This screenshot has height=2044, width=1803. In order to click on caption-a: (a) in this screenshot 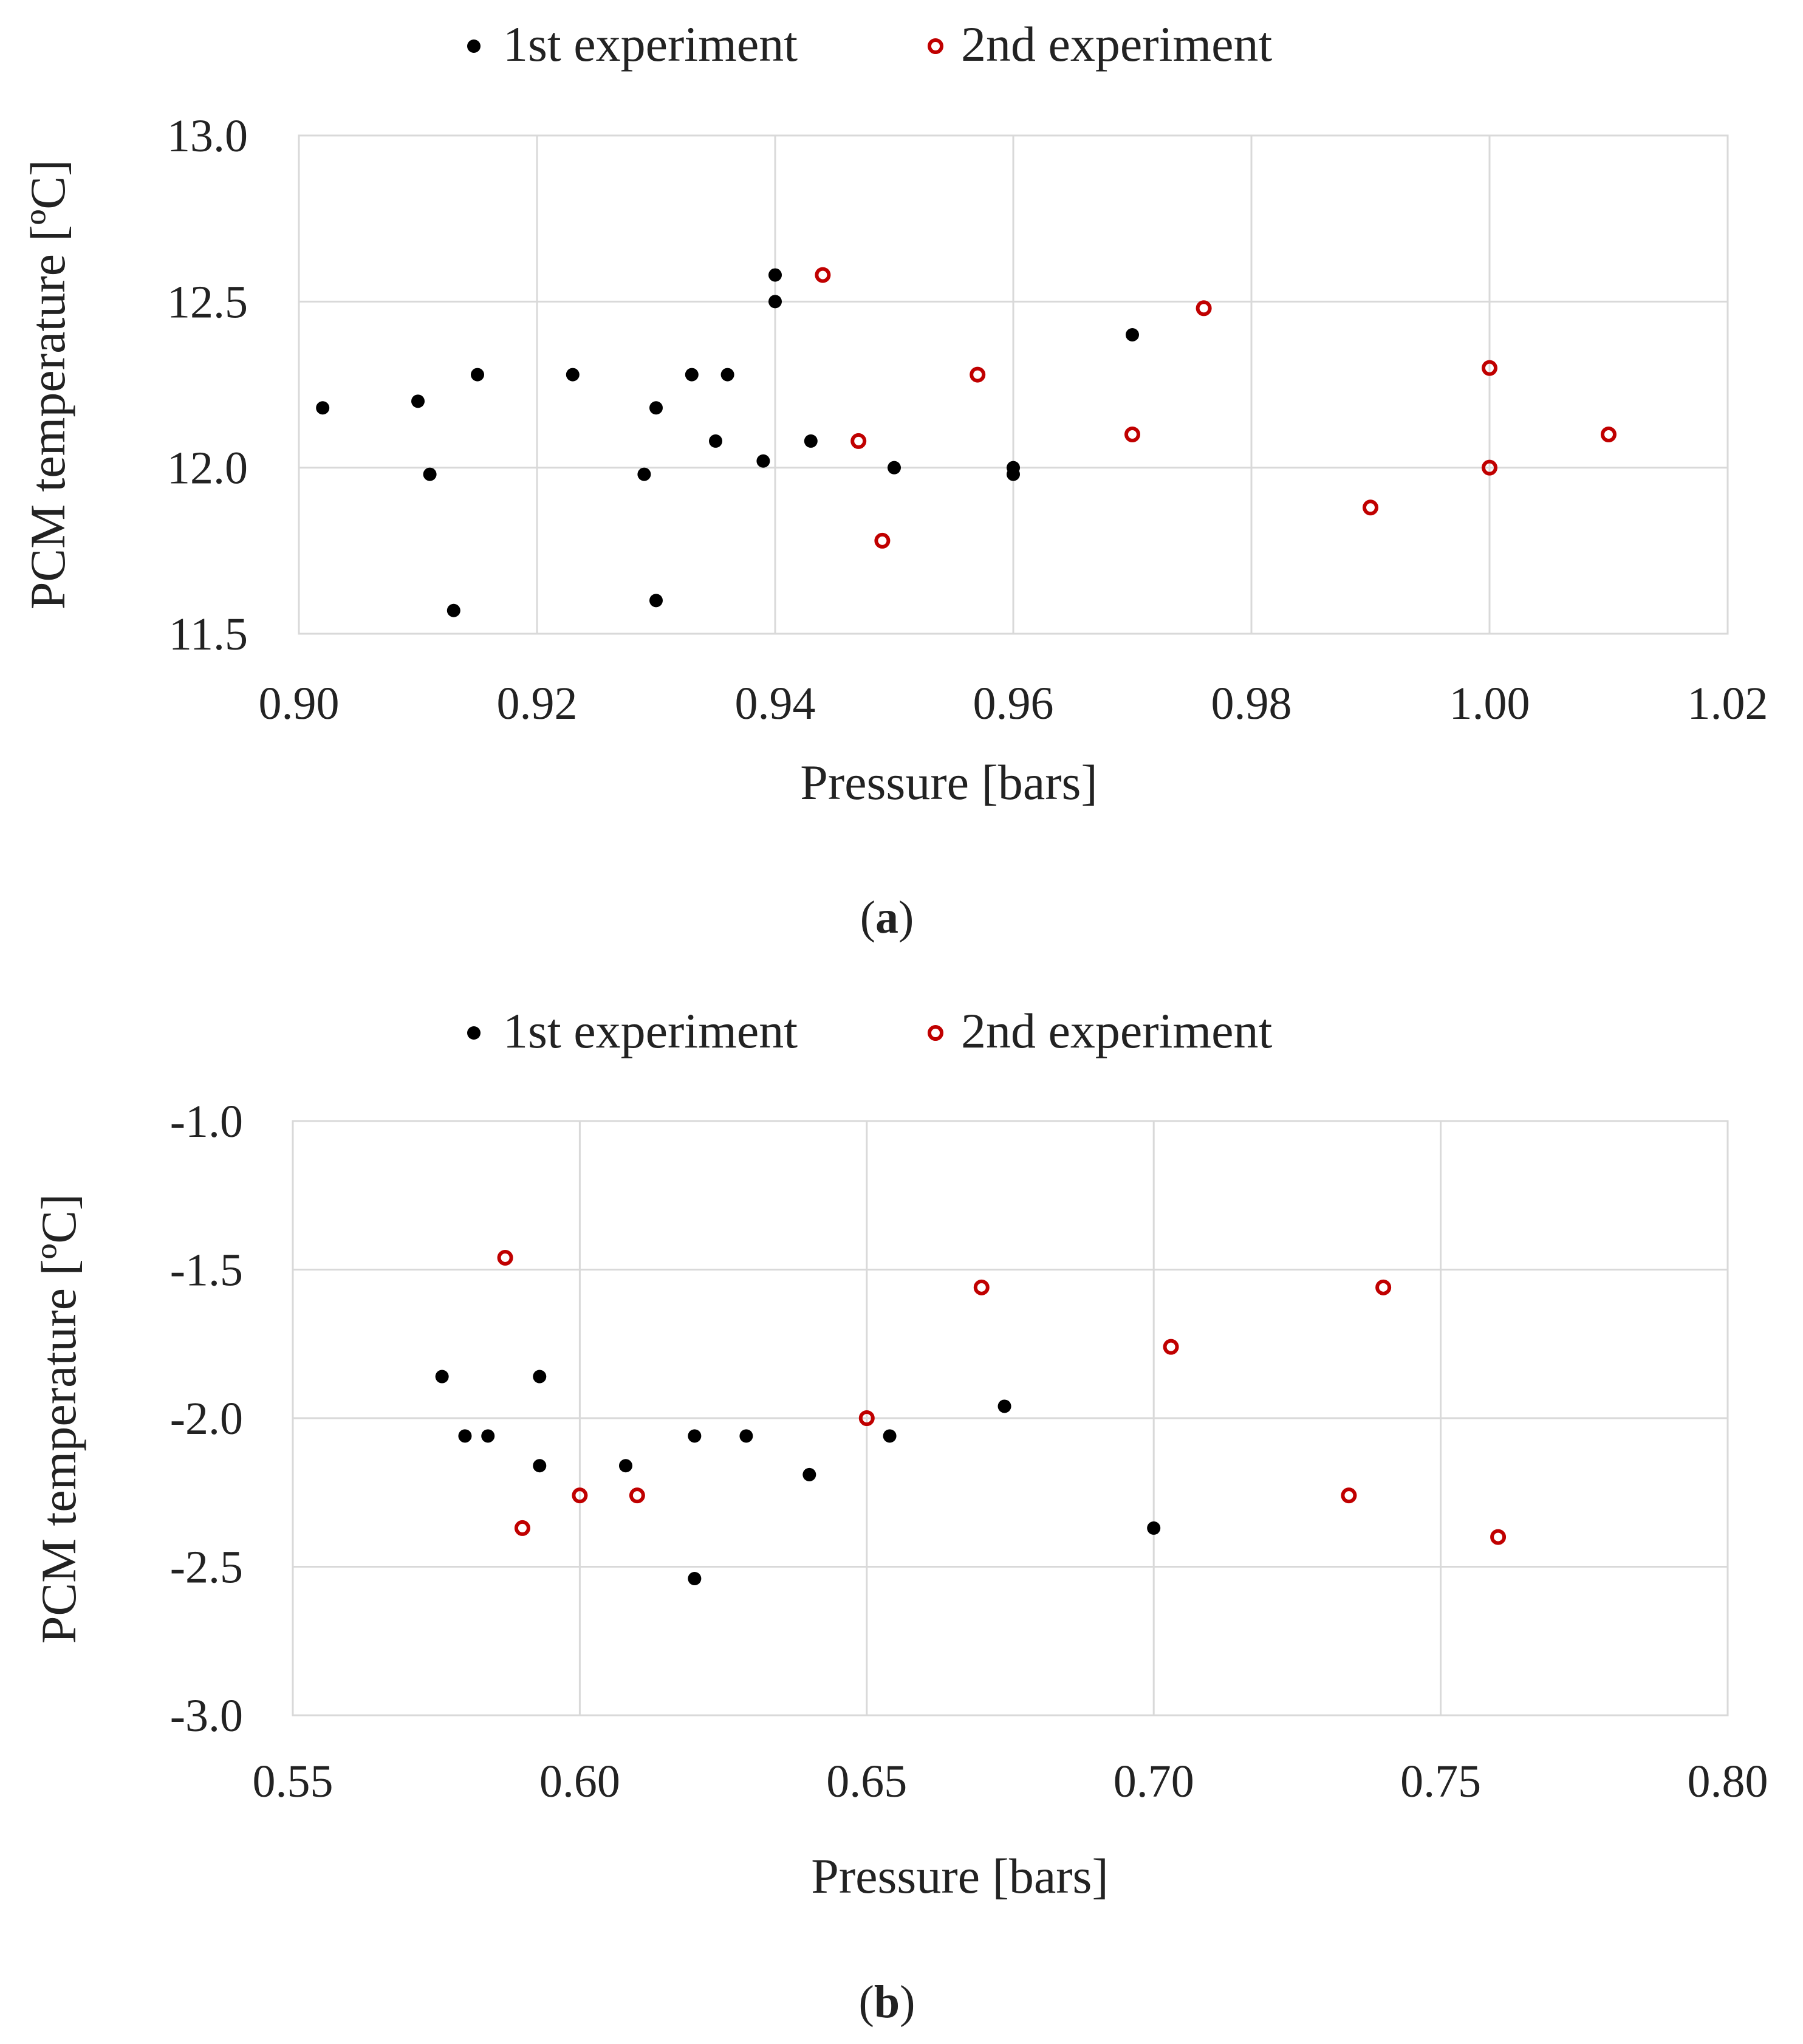, I will do `click(887, 917)`.